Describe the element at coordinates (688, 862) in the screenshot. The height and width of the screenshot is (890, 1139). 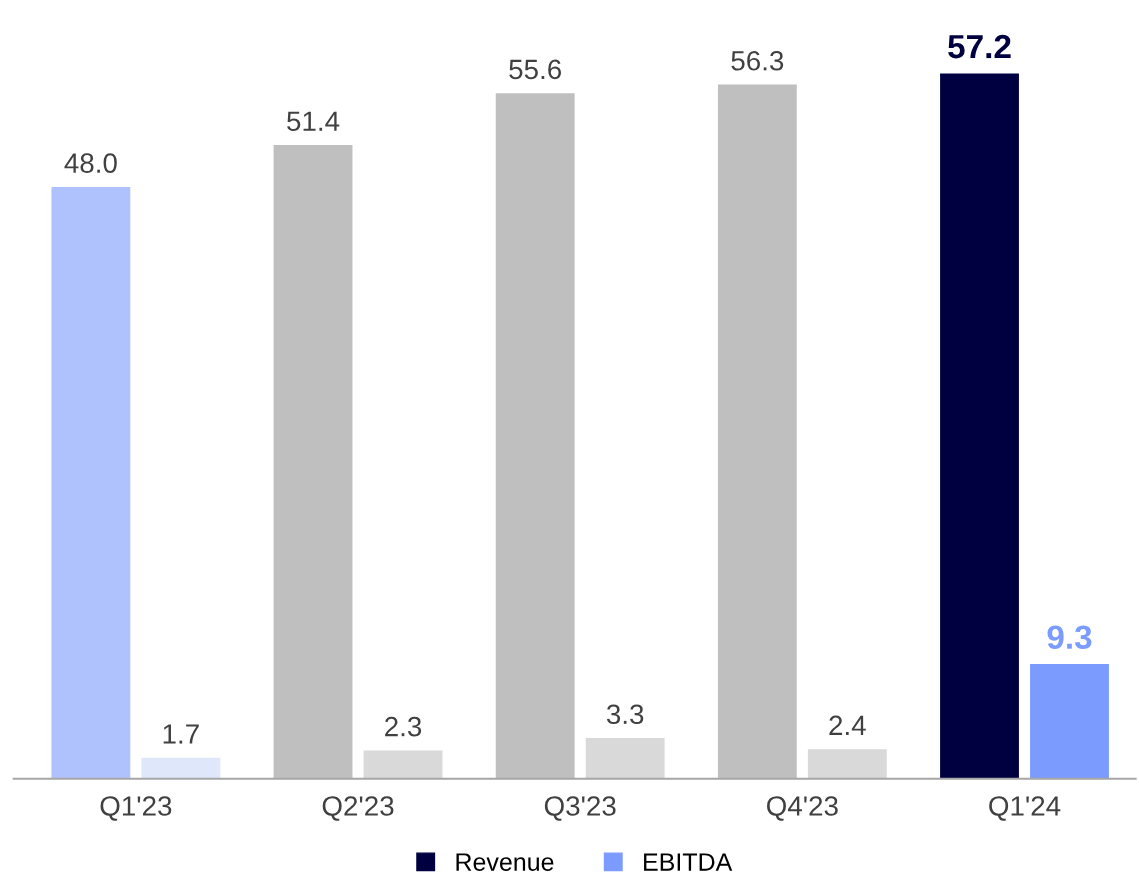
I see `legend-label: EBITDA` at that location.